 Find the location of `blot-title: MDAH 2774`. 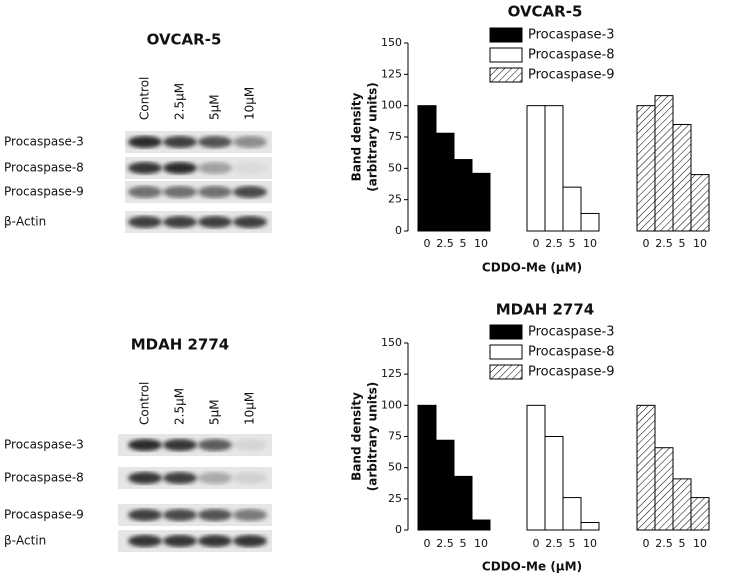

blot-title: MDAH 2774 is located at coordinates (180, 345).